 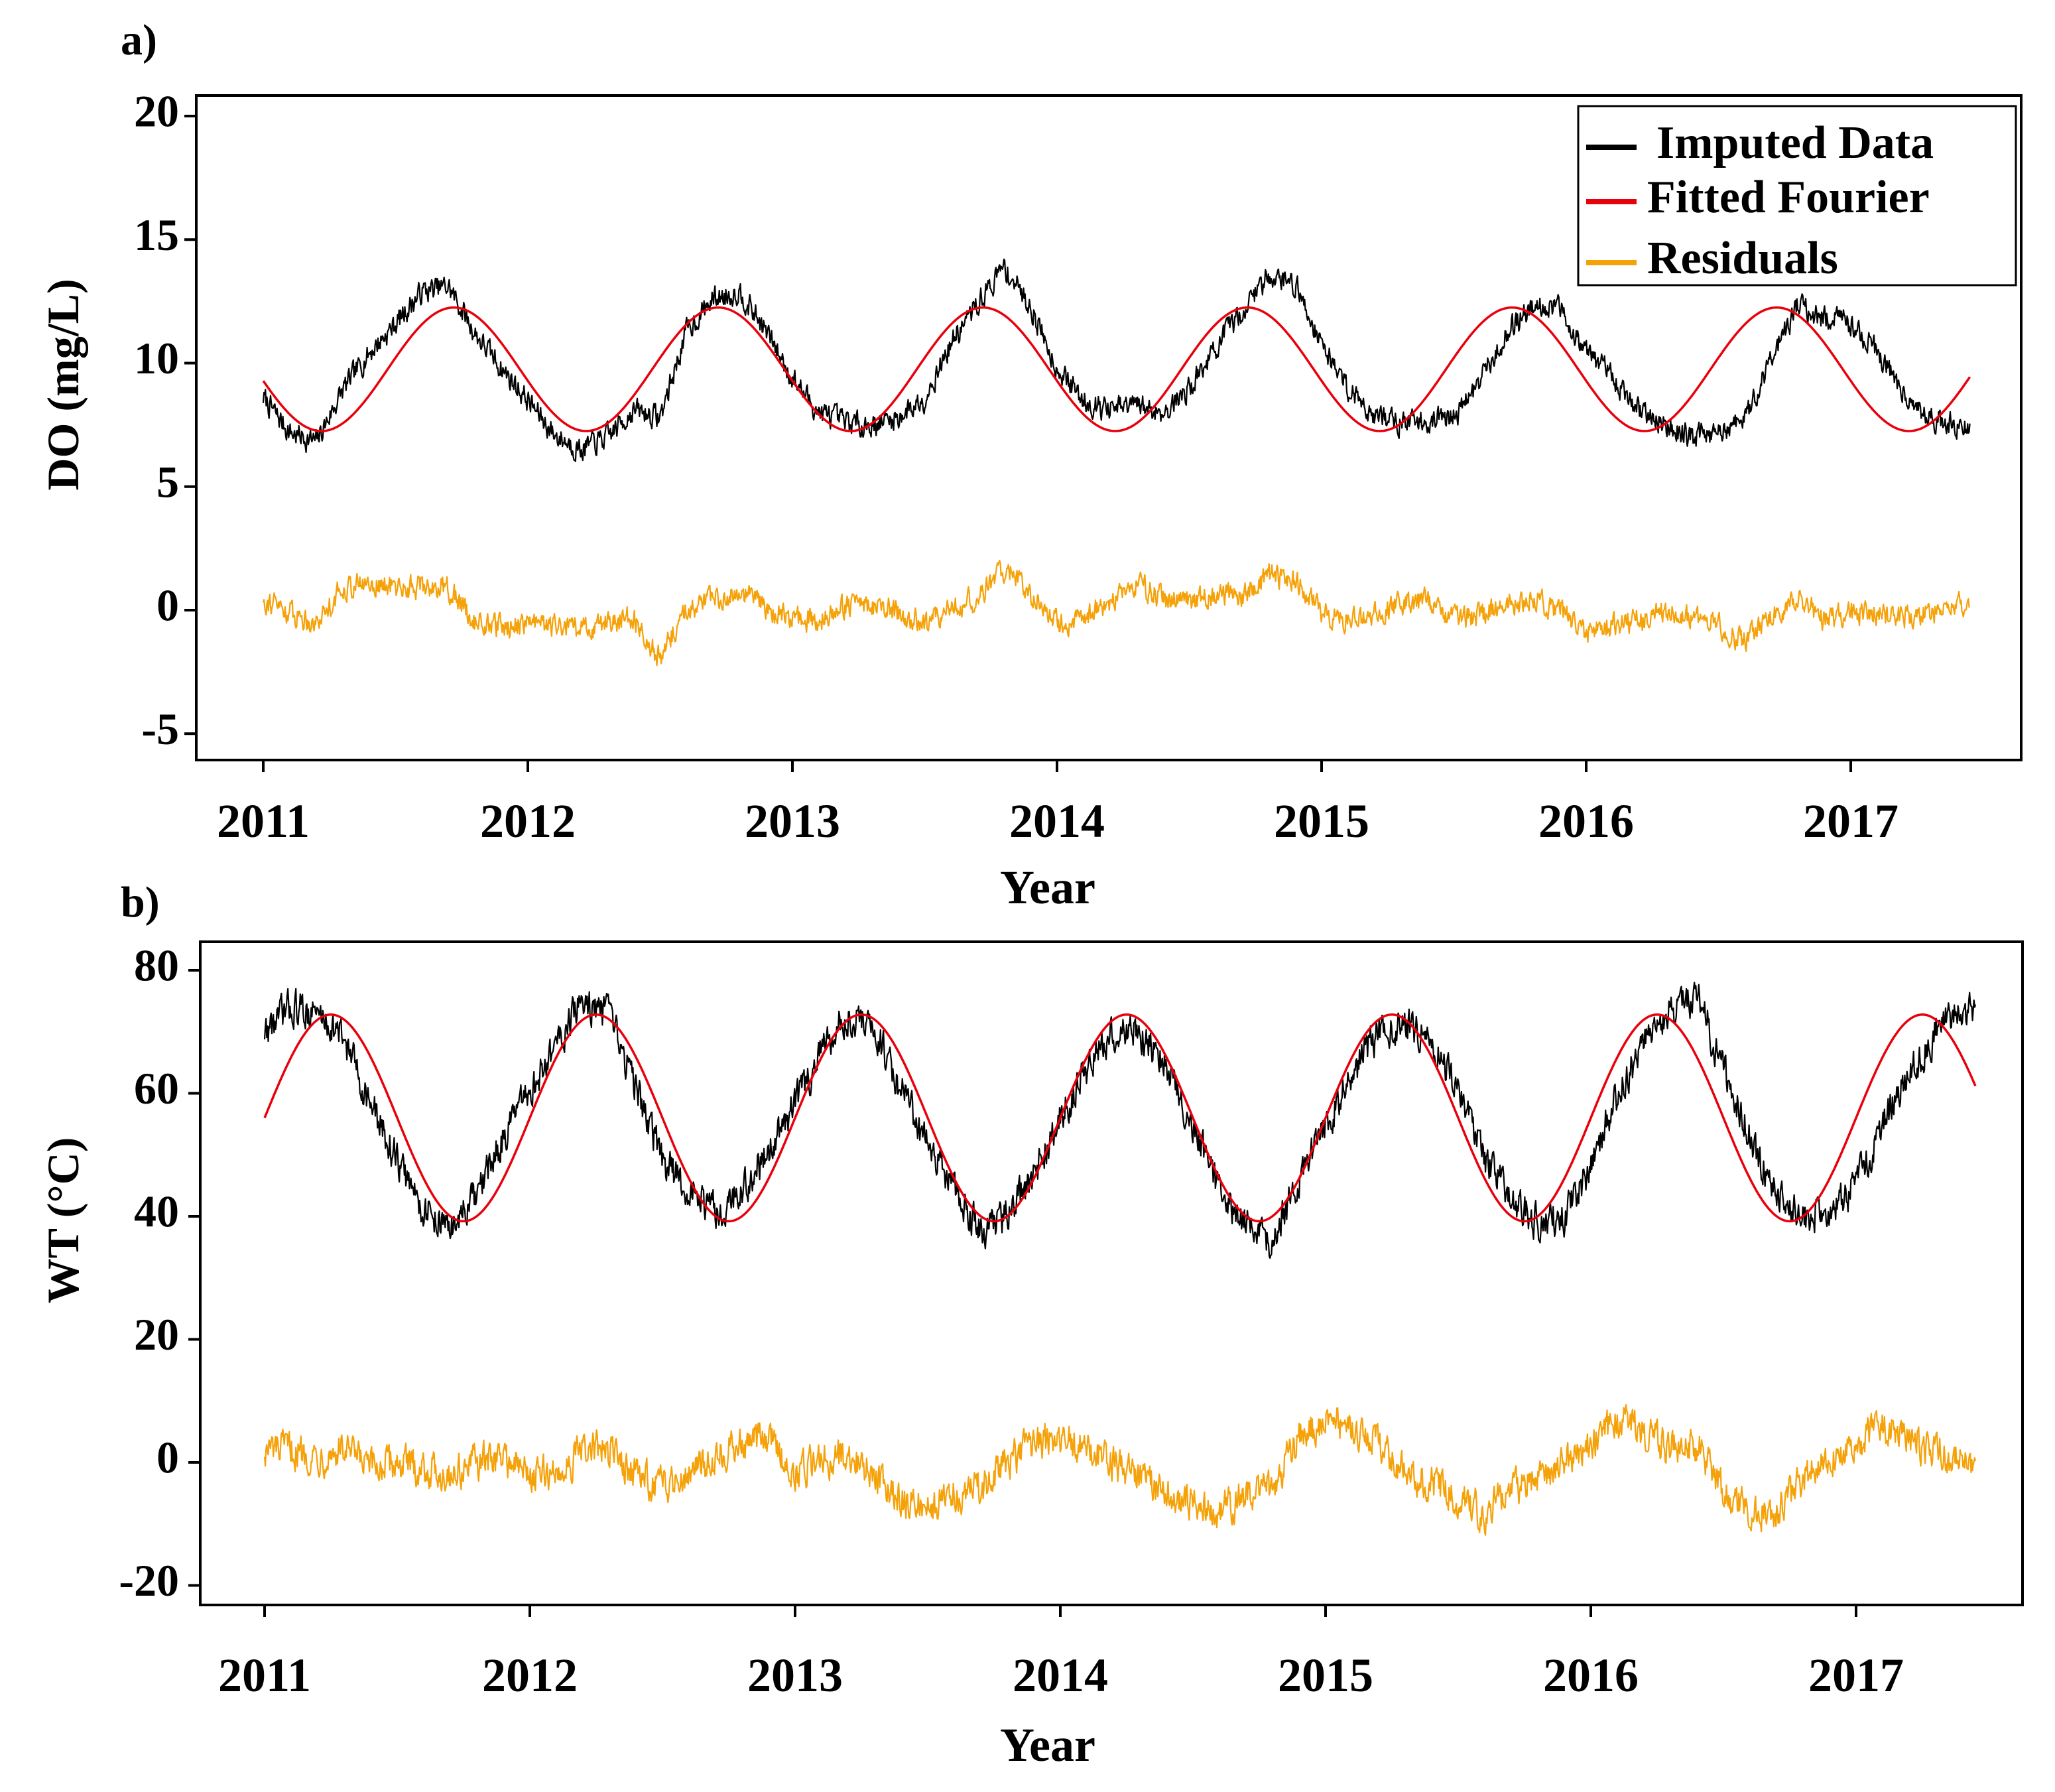 I want to click on y-tick-label-80: 80, so click(x=156, y=965).